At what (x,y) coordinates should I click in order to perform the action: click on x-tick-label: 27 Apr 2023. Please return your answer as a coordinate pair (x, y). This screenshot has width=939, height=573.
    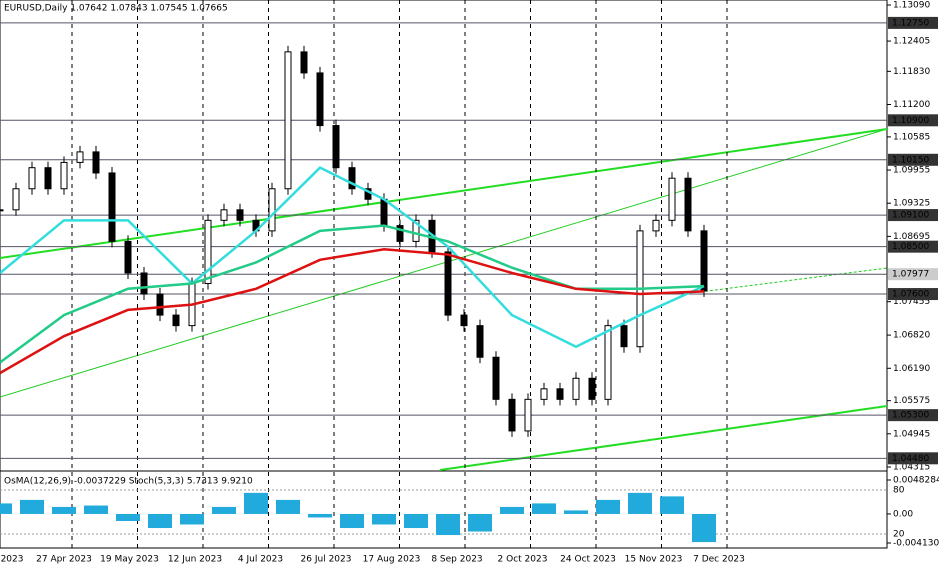
    Looking at the image, I should click on (64, 560).